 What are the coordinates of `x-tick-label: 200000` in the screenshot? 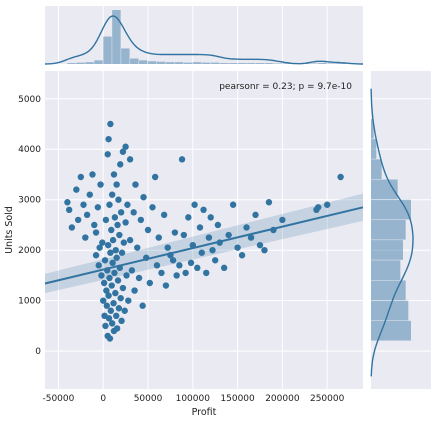 It's located at (282, 399).